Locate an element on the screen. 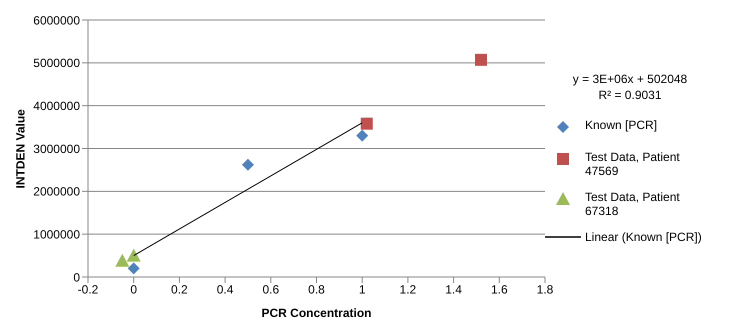  x-tick-label: 1 is located at coordinates (362, 289).